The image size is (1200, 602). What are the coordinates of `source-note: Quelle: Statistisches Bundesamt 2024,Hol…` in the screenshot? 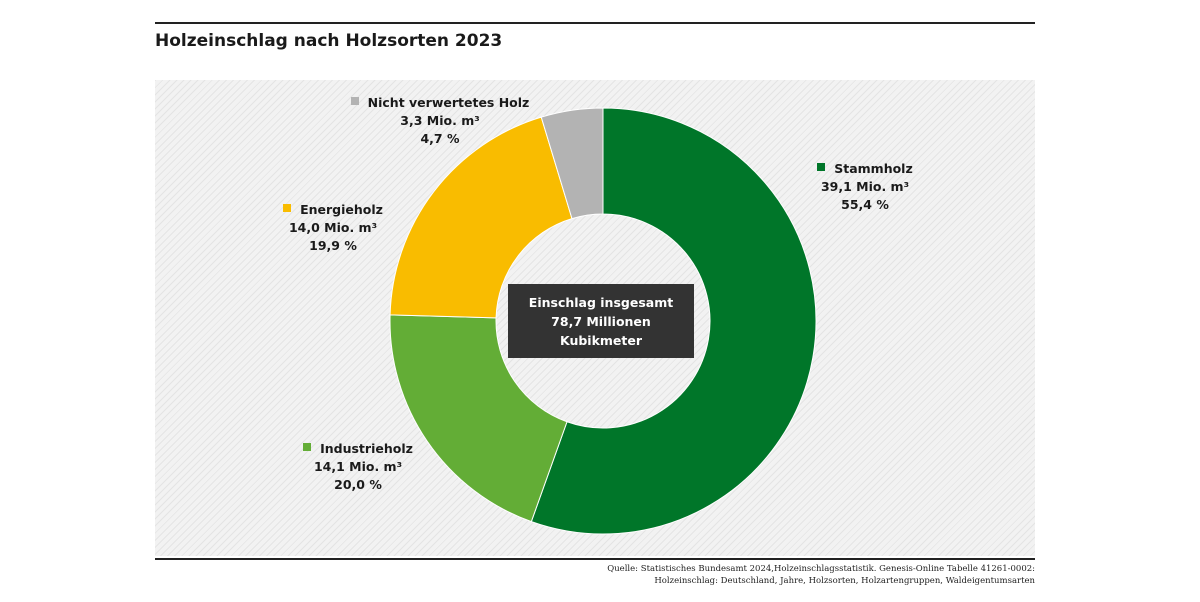 It's located at (821, 575).